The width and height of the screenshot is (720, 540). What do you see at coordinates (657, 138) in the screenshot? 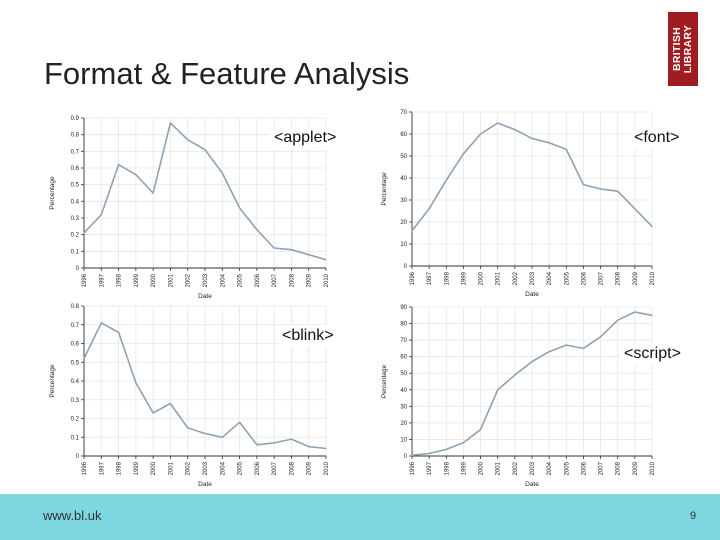
I see `font-chart-tag: <font>` at bounding box center [657, 138].